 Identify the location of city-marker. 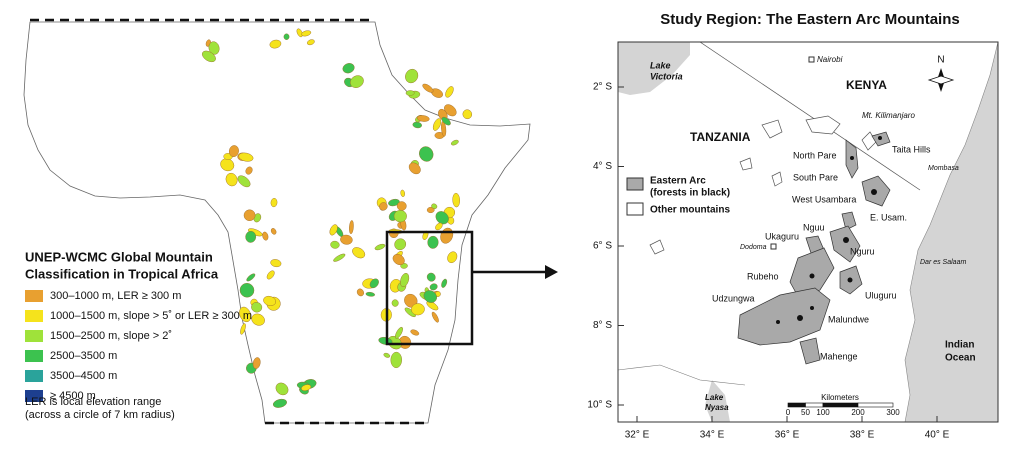
(773, 246).